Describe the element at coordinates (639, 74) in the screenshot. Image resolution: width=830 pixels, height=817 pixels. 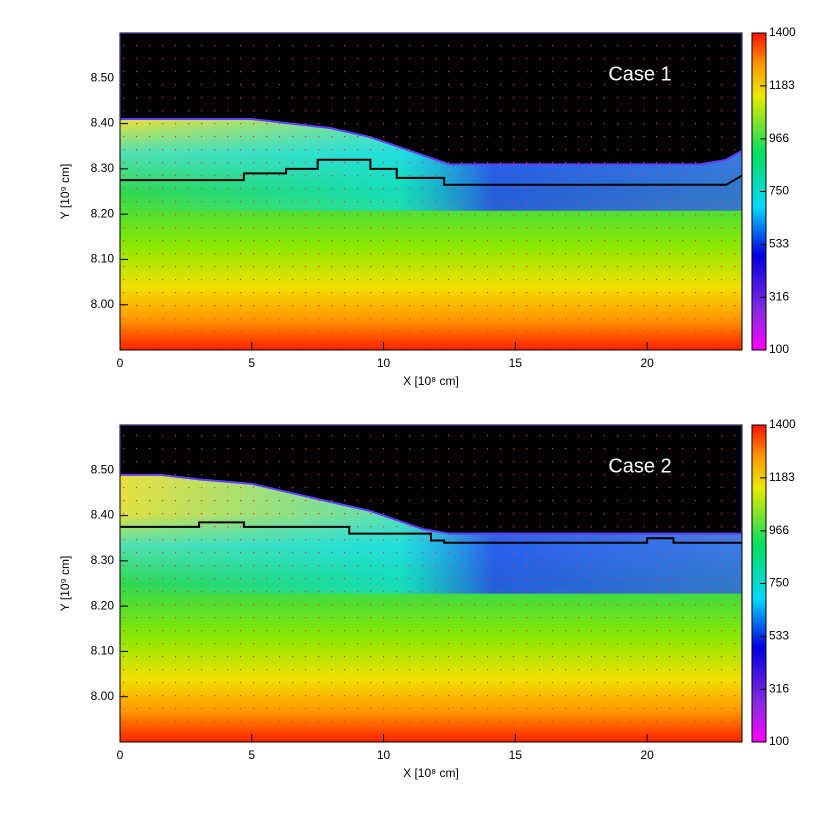
I see `panel-title: Case 1` at that location.